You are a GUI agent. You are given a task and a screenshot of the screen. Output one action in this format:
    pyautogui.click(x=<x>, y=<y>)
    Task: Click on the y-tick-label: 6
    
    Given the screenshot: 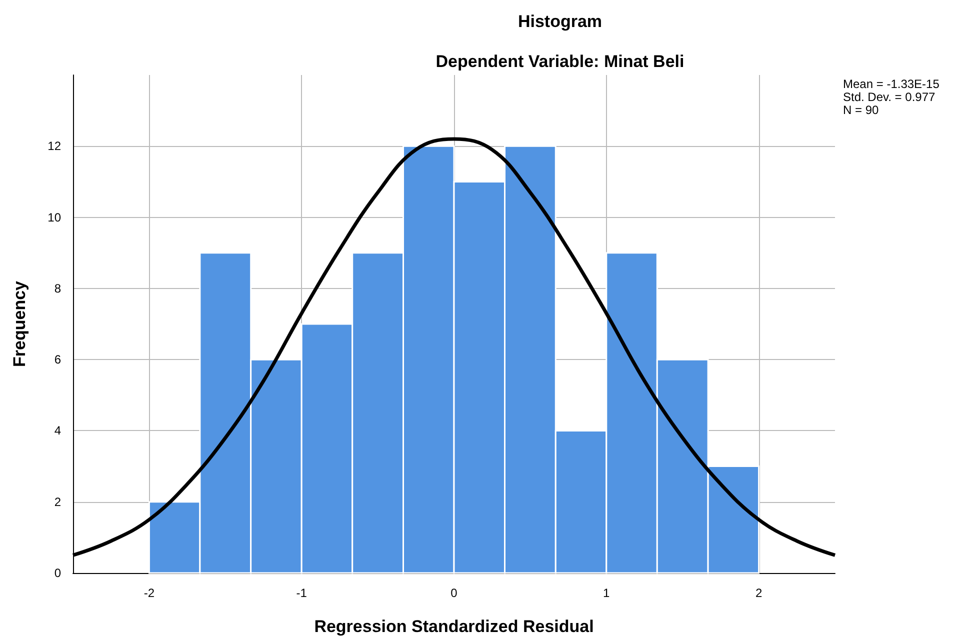 What is the action you would take?
    pyautogui.click(x=58, y=359)
    